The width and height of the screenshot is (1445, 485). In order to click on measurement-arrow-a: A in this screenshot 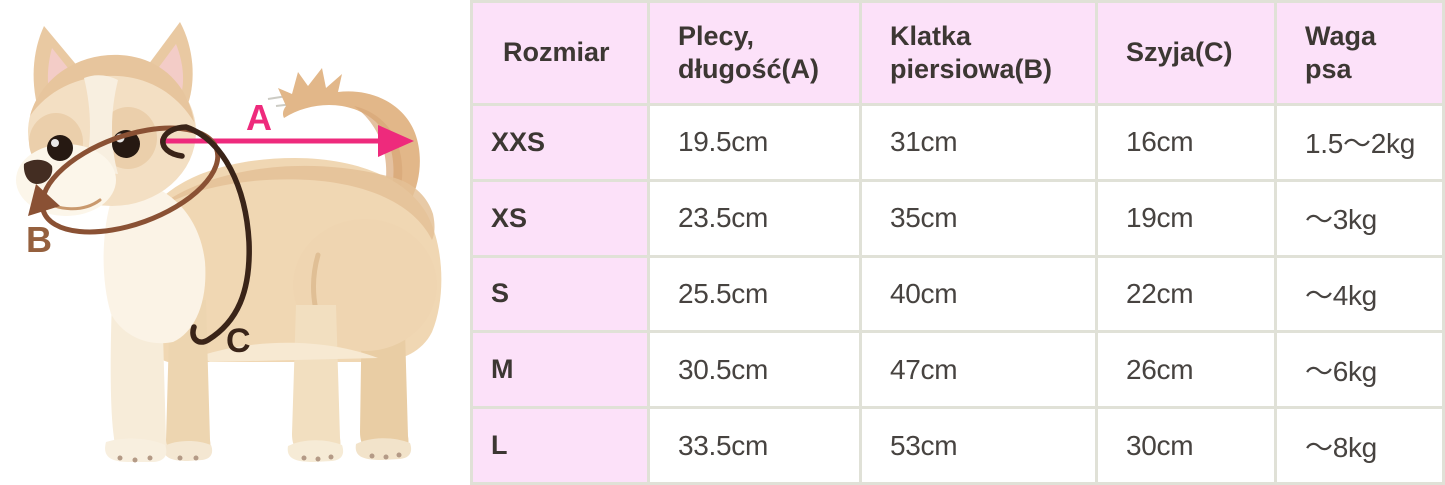, I will do `click(287, 127)`.